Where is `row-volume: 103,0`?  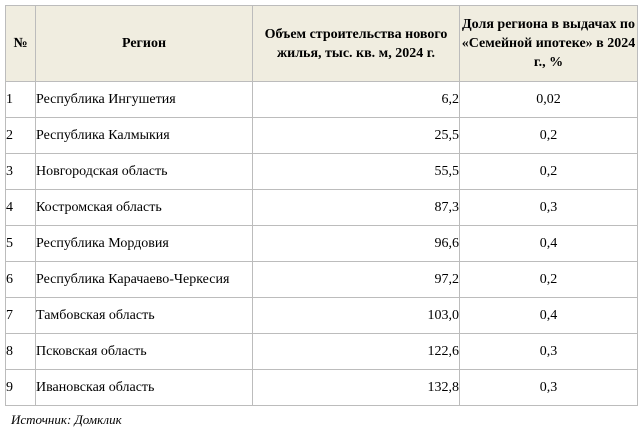
row-volume: 103,0 is located at coordinates (356, 315).